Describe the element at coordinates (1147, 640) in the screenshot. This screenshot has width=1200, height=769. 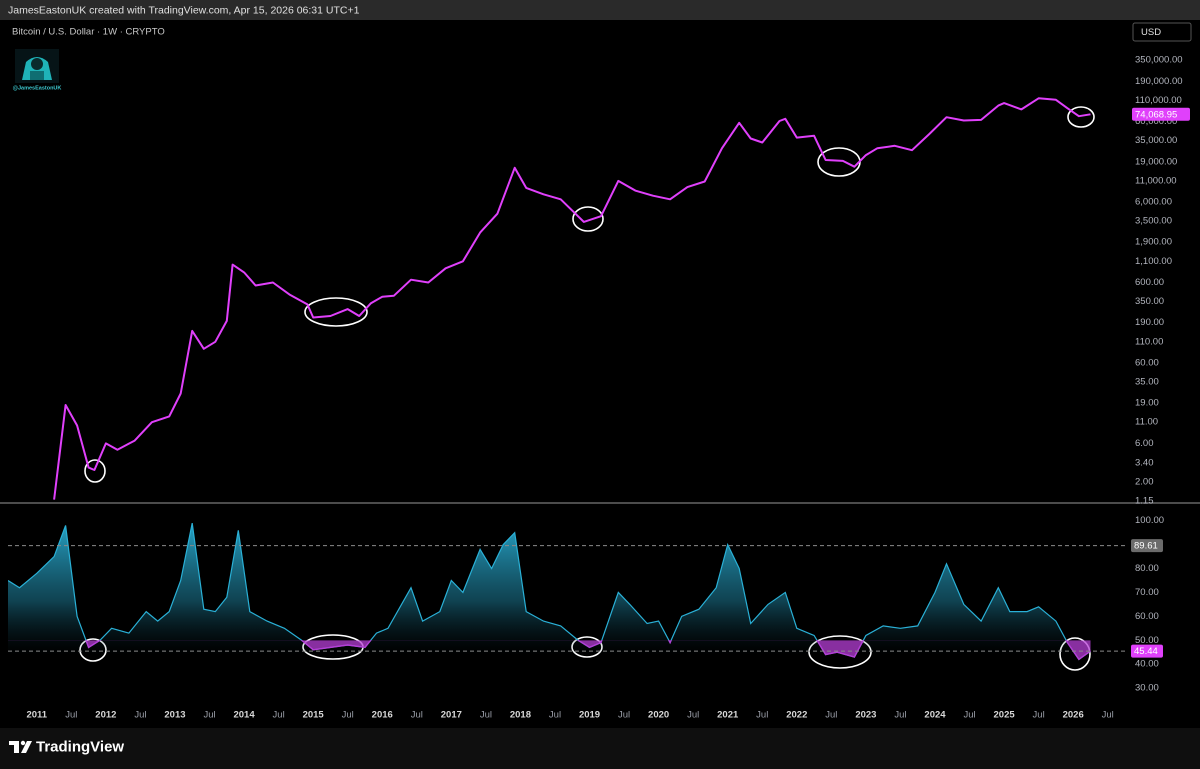
I see `y-tick-label: 50.00` at that location.